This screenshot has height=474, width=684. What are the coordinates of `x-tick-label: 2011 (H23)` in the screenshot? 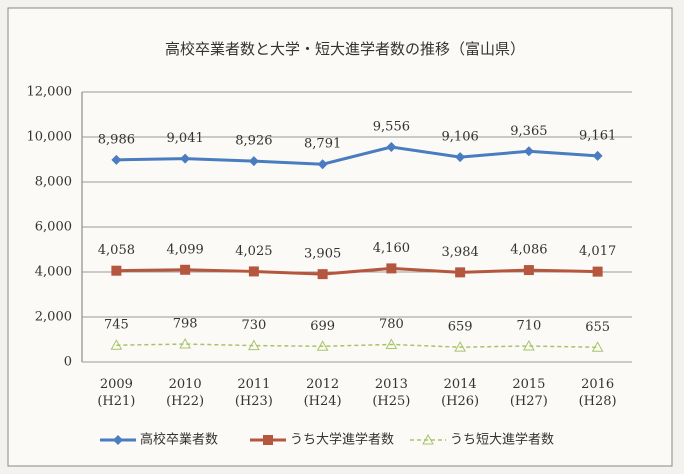 It's located at (254, 393).